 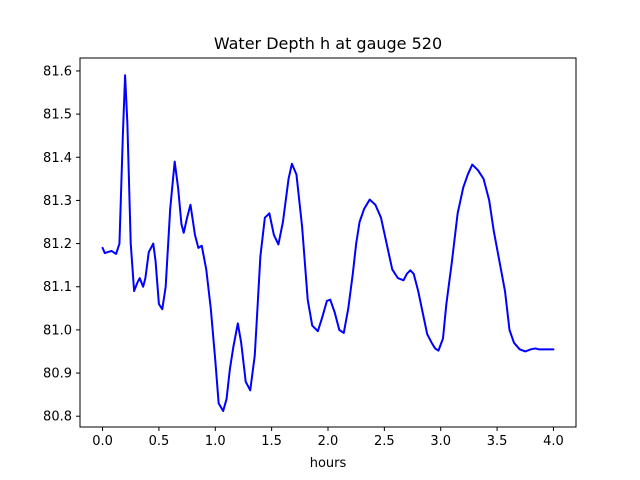 What do you see at coordinates (57, 330) in the screenshot?
I see `y-tick-label: 81.0` at bounding box center [57, 330].